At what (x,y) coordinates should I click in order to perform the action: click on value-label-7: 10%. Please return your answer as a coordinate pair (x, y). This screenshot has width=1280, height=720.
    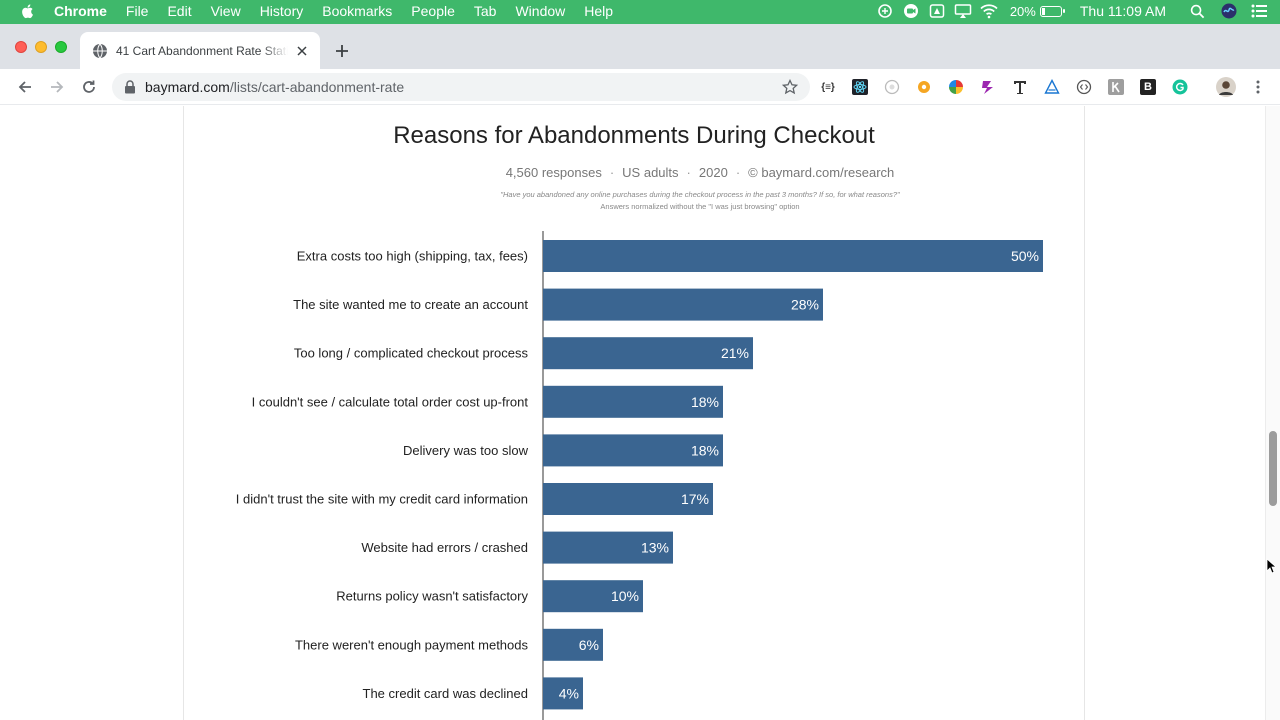
    Looking at the image, I should click on (625, 596).